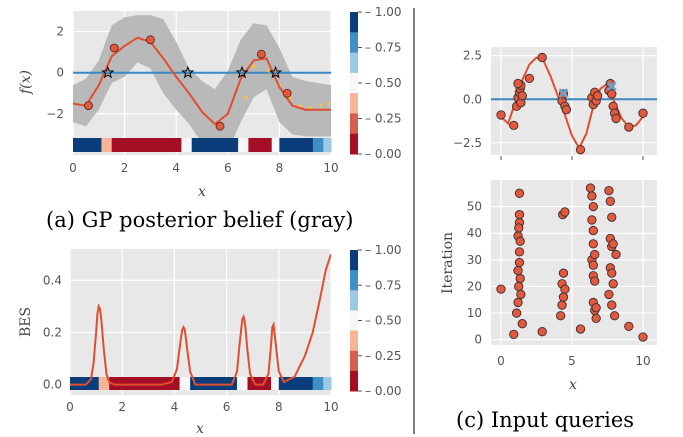  I want to click on panel-c-top: 2.5 0.0 −2.5, so click(555, 103).